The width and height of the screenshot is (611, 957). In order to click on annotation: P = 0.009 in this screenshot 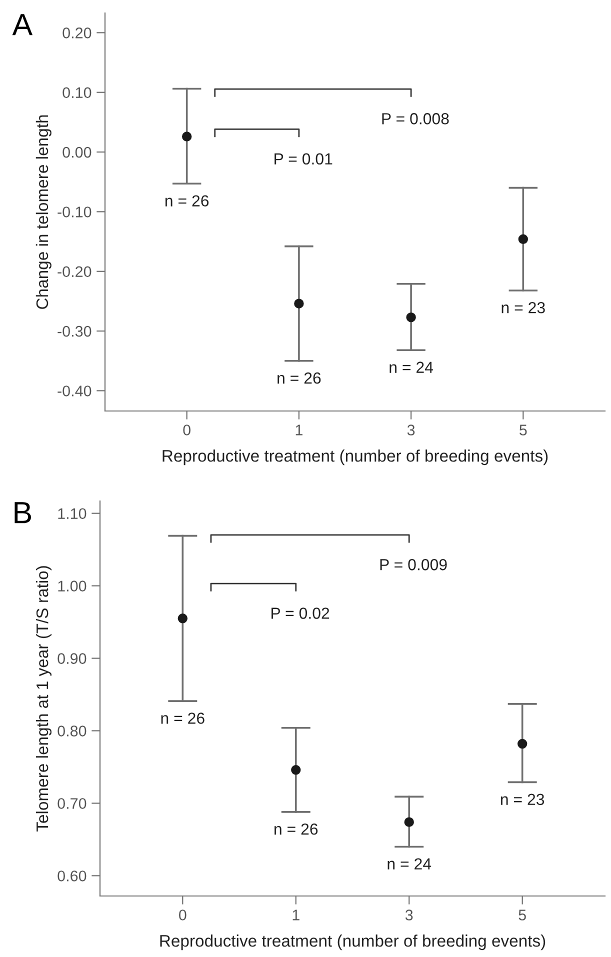, I will do `click(413, 564)`.